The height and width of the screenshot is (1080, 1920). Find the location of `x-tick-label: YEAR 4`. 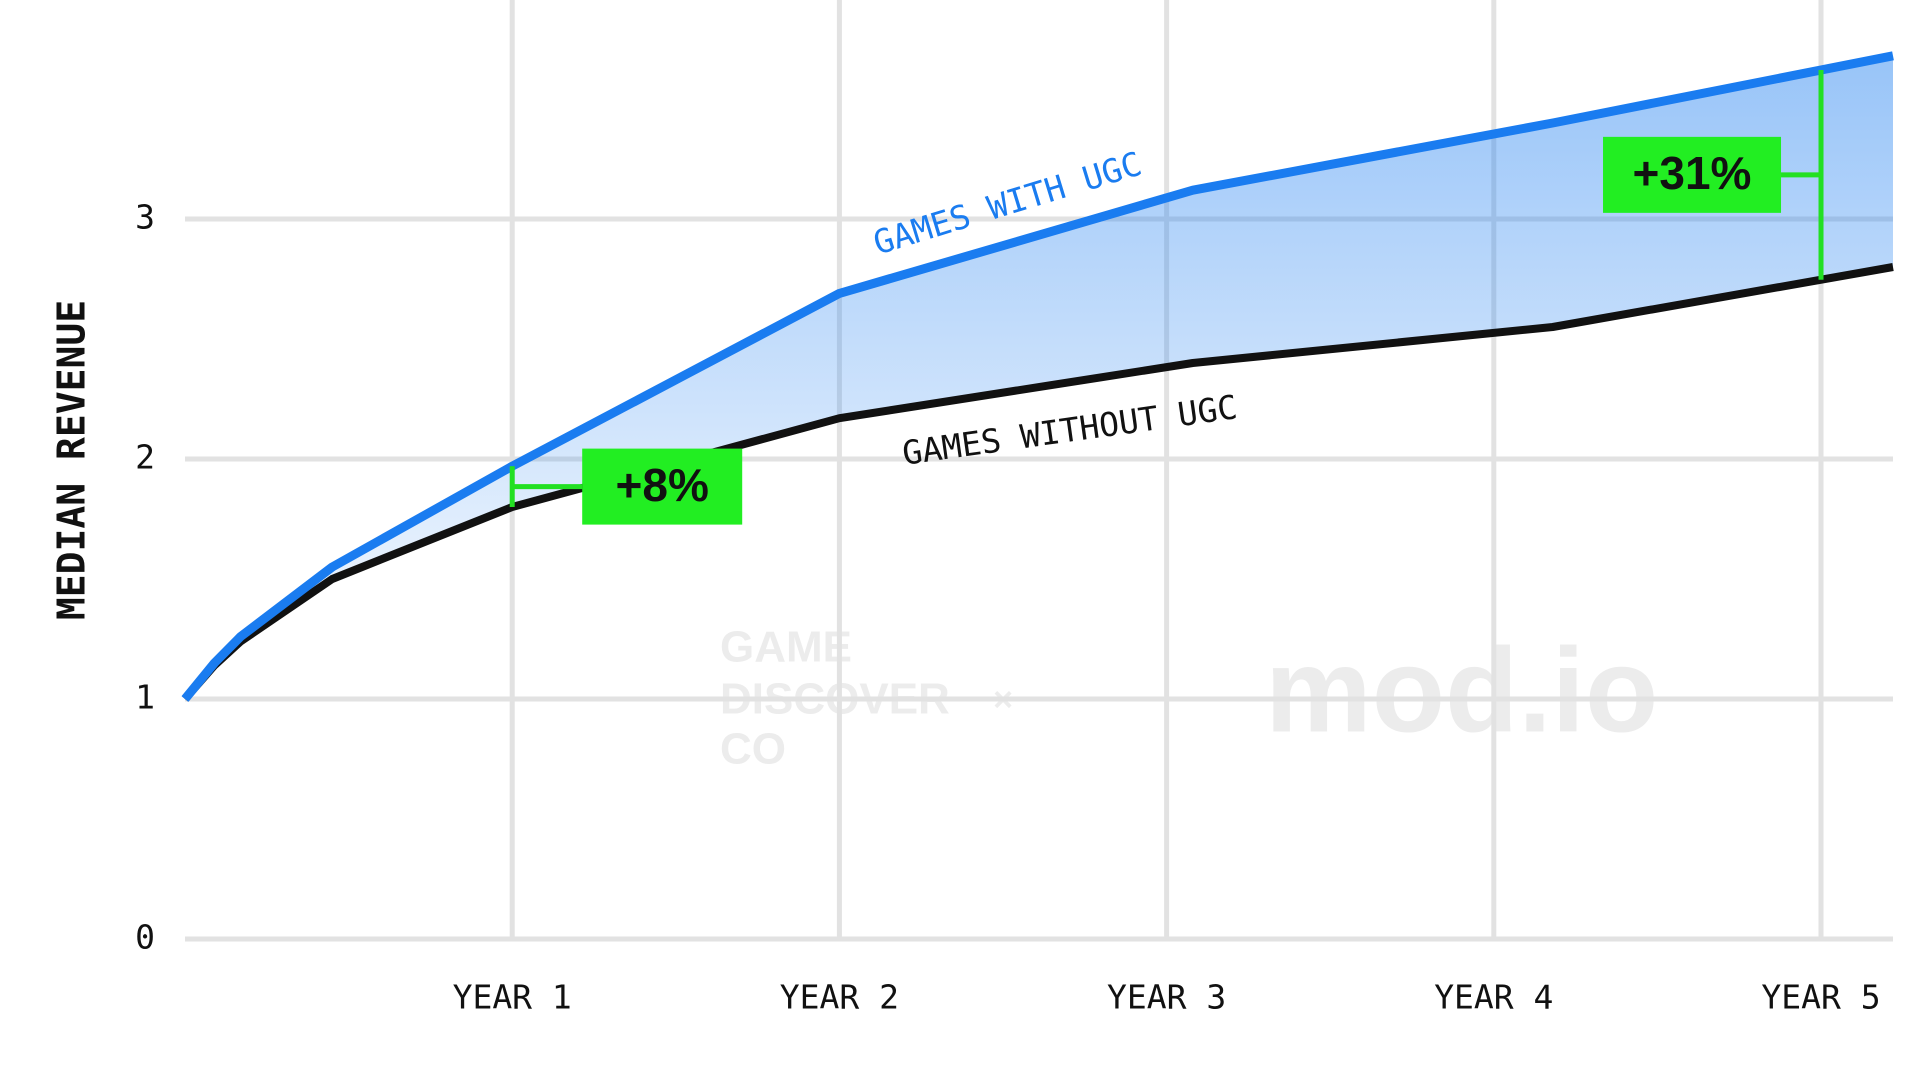

x-tick-label: YEAR 4 is located at coordinates (1493, 997).